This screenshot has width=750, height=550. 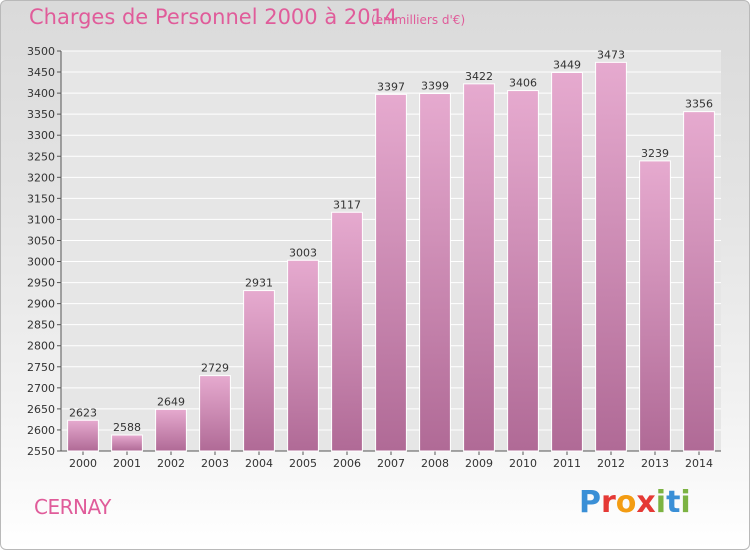 I want to click on logo-letter: o, so click(x=626, y=502).